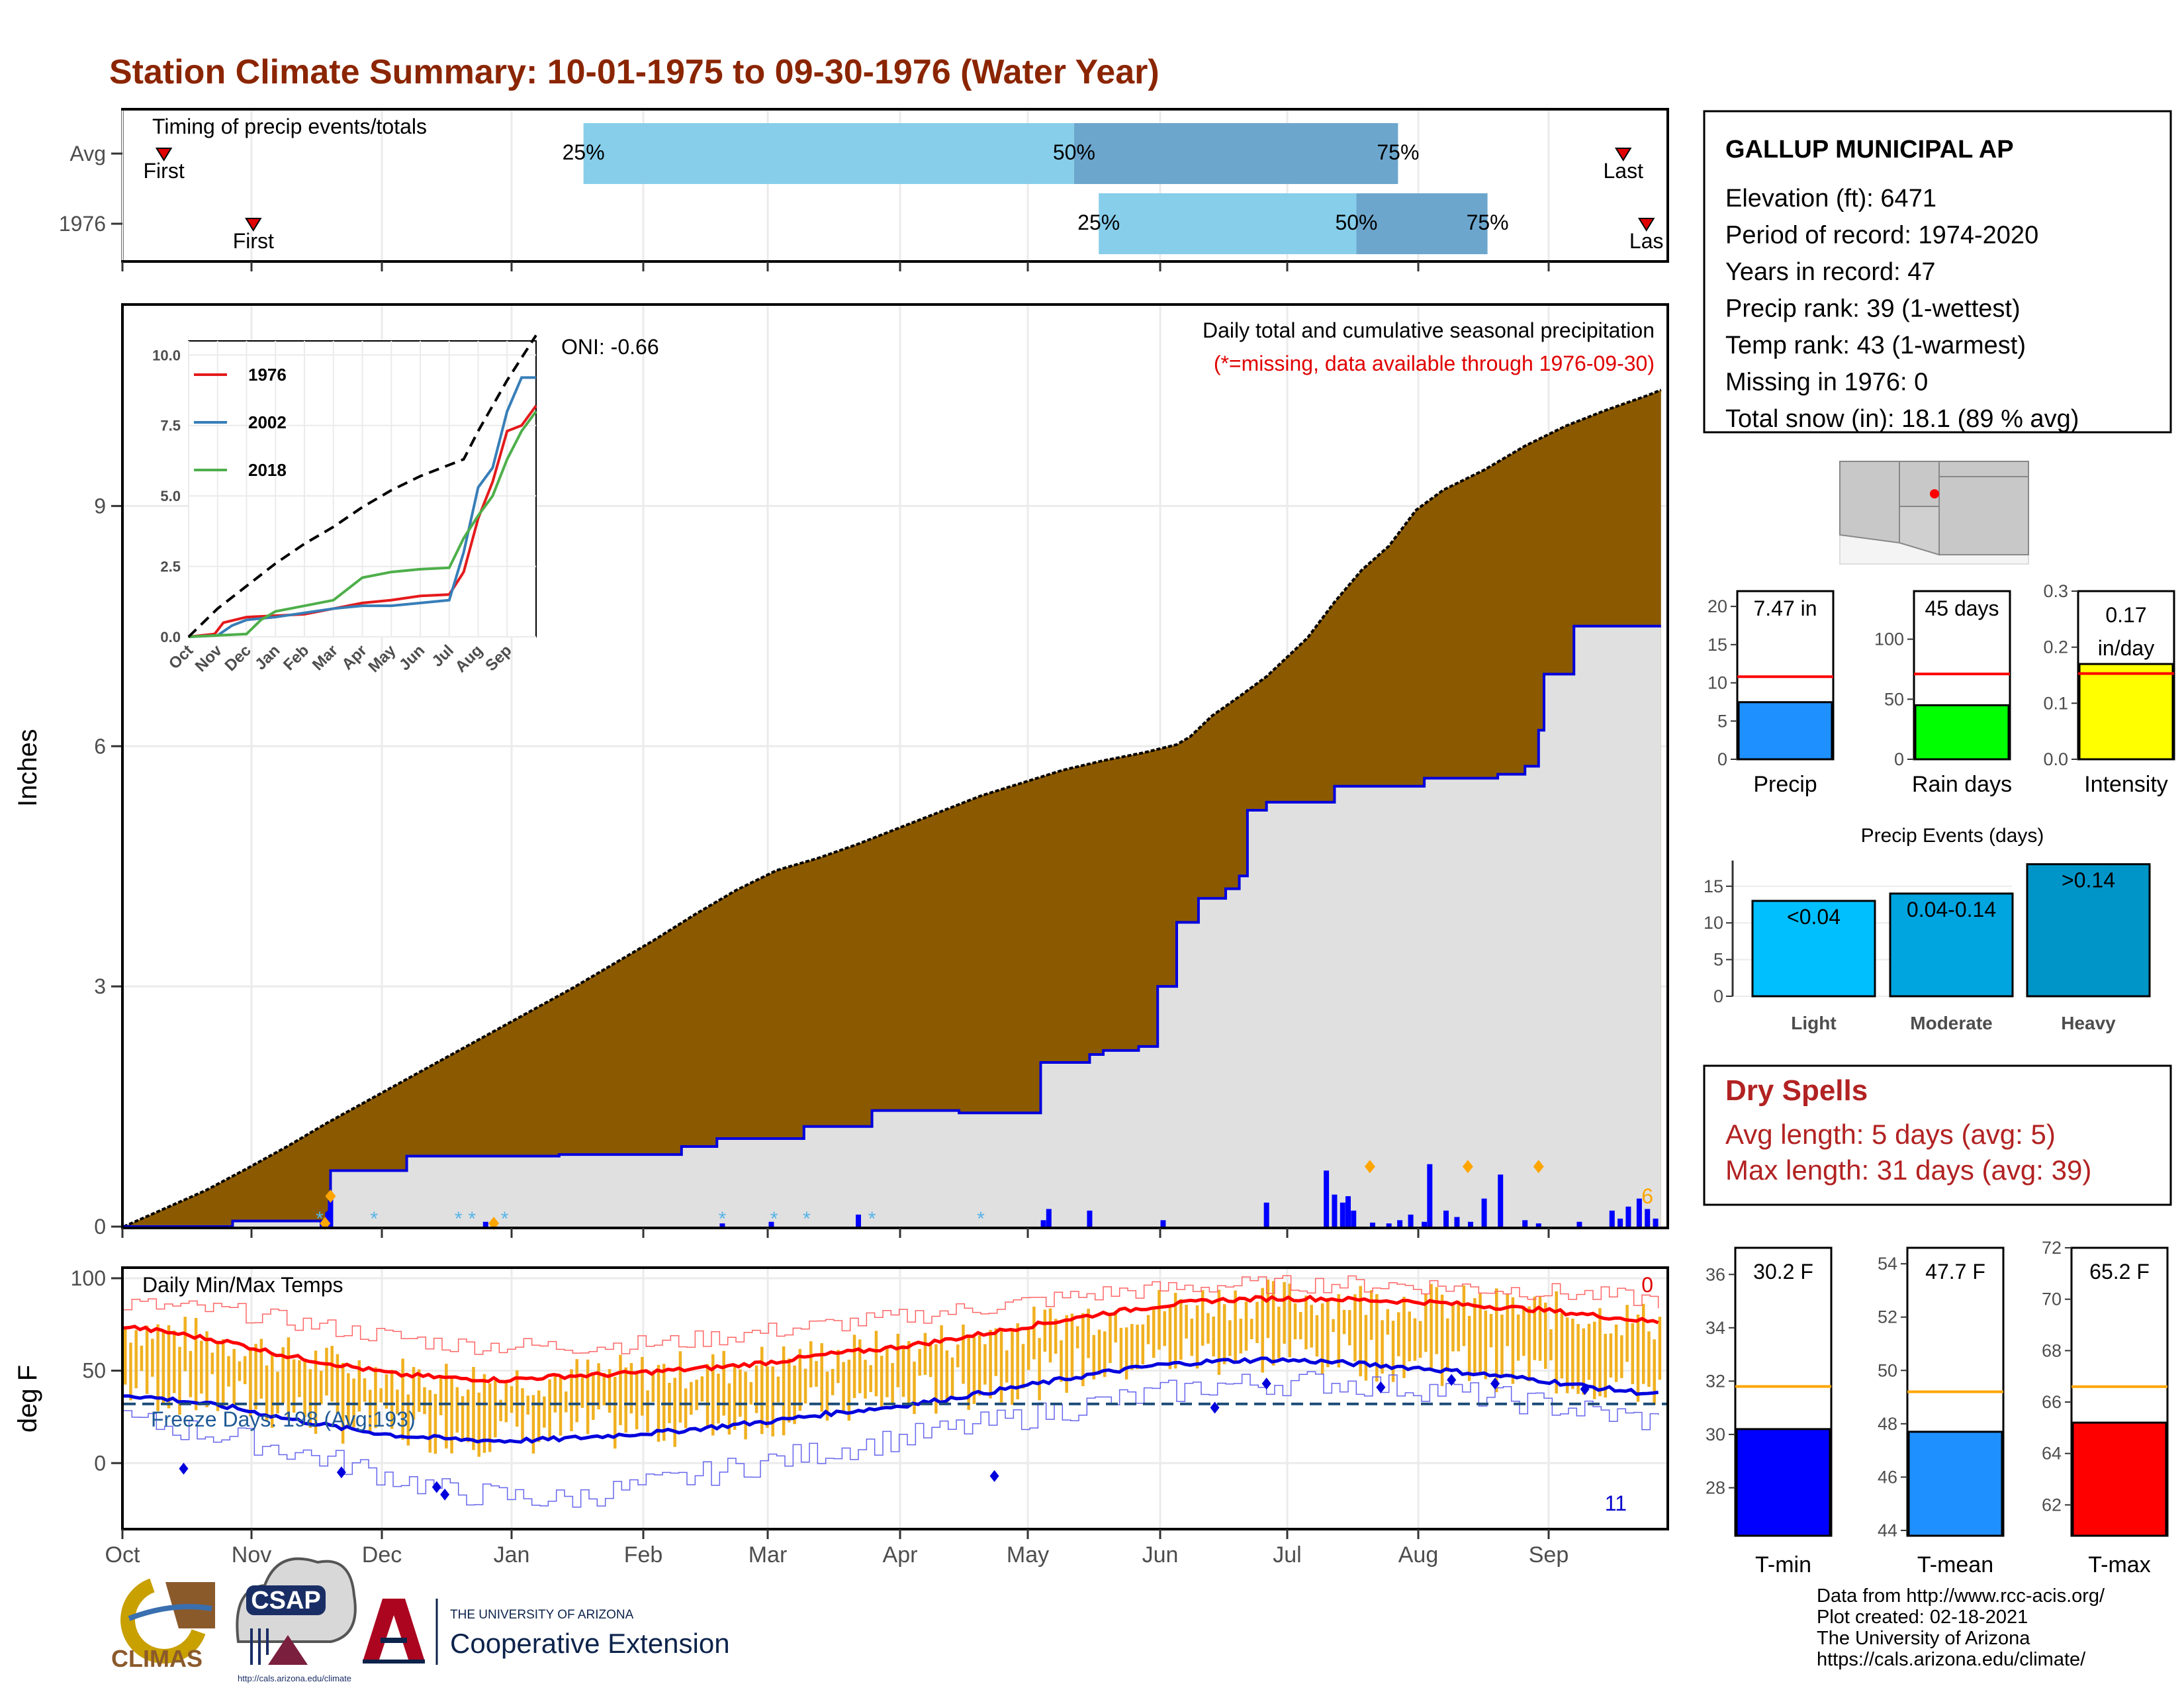 The image size is (2184, 1688). I want to click on temp-bar-ytick-label: 32, so click(1715, 1381).